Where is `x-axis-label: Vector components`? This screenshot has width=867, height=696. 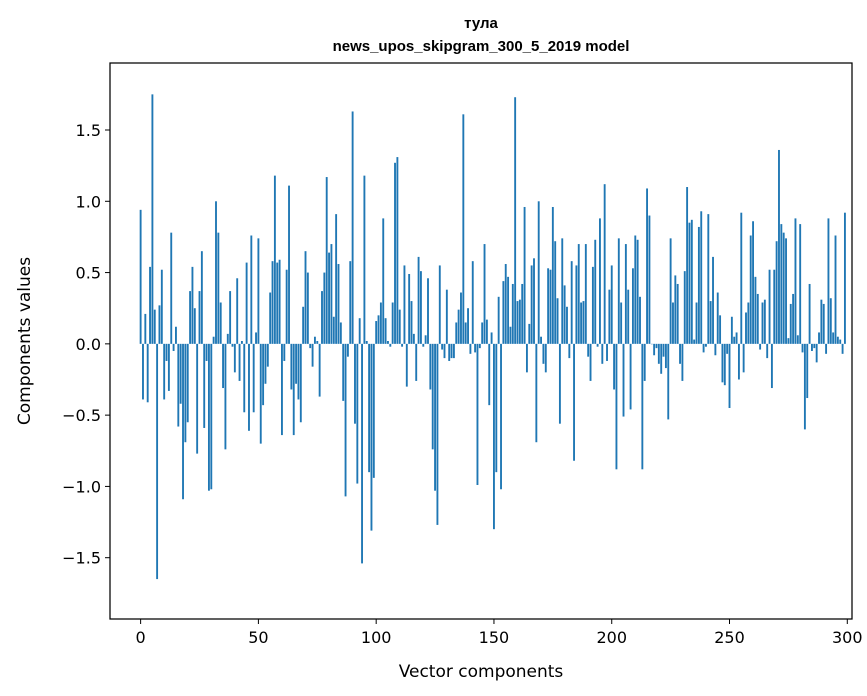 x-axis-label: Vector components is located at coordinates (481, 672).